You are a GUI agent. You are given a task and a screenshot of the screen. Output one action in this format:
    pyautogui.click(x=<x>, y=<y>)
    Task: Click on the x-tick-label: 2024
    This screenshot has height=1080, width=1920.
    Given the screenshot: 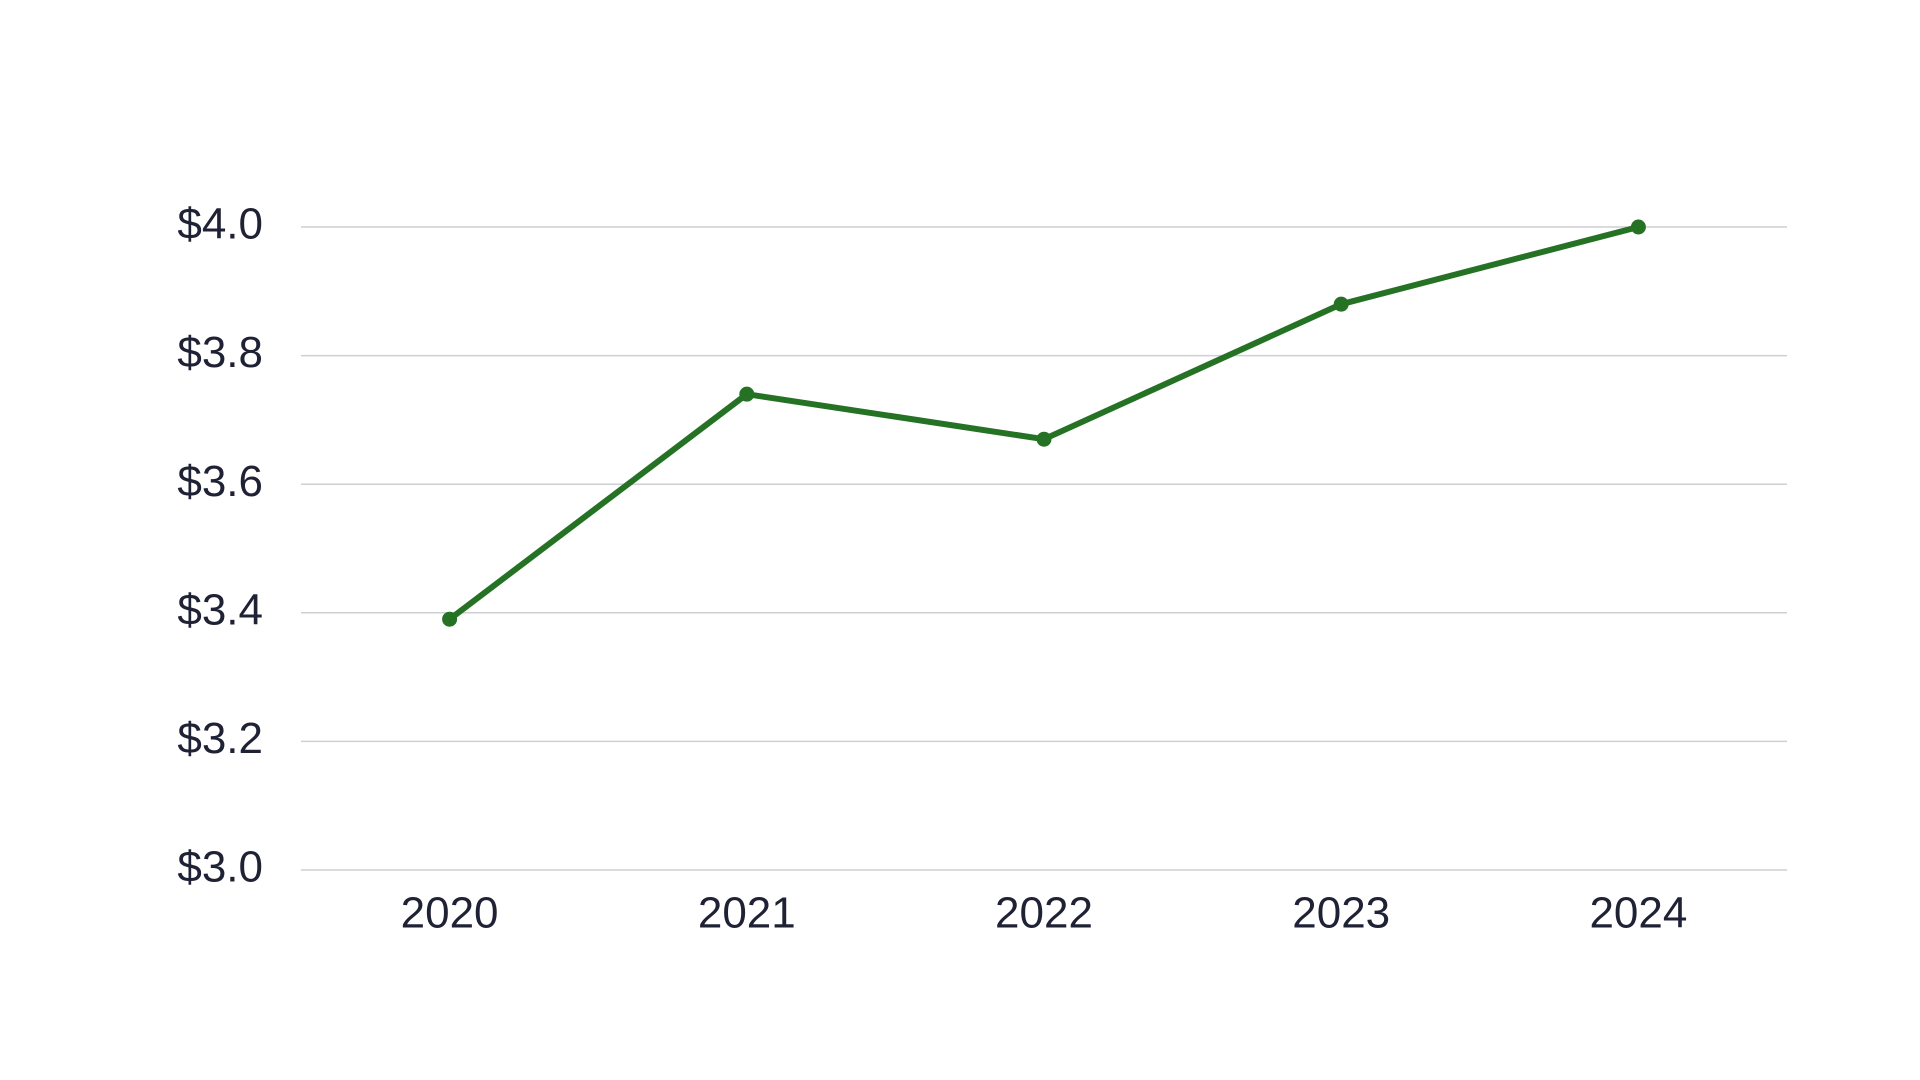 What is the action you would take?
    pyautogui.click(x=1638, y=913)
    